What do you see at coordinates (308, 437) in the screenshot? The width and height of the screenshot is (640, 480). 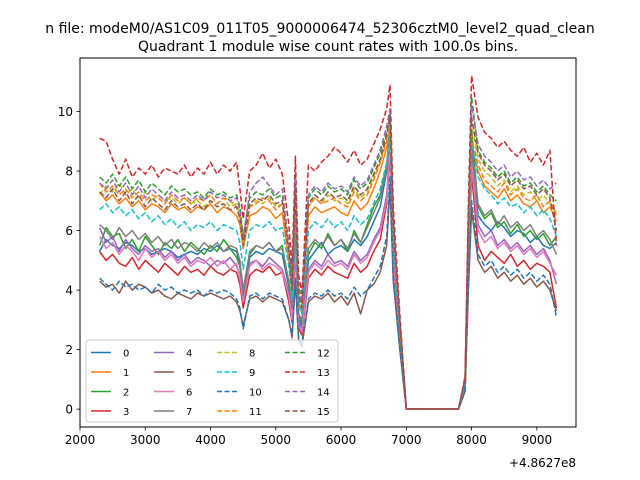 I see `x-axis: 2000 3000 4000 5000 6000 7000 8000 9000` at bounding box center [308, 437].